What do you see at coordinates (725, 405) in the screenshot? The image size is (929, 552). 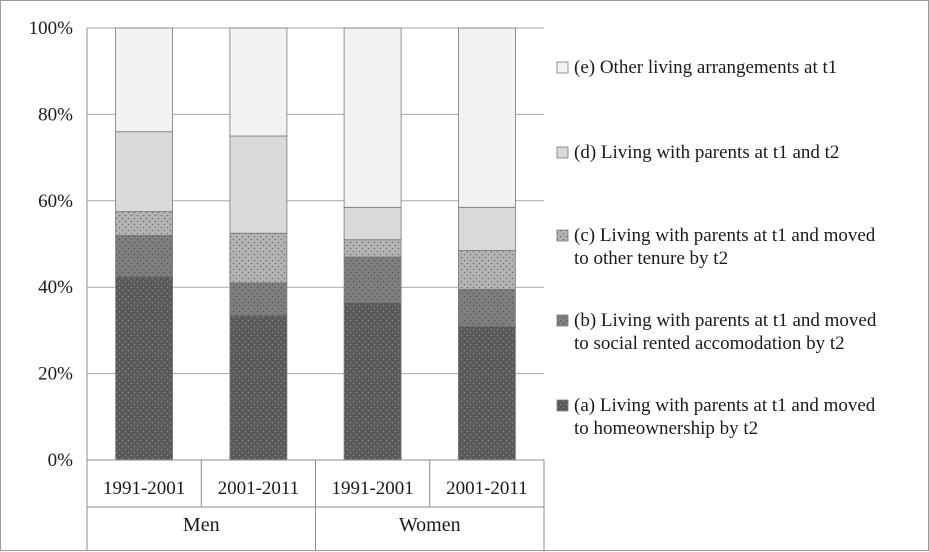 I see `legend-label: (a) Living with parents at t1 and moved` at bounding box center [725, 405].